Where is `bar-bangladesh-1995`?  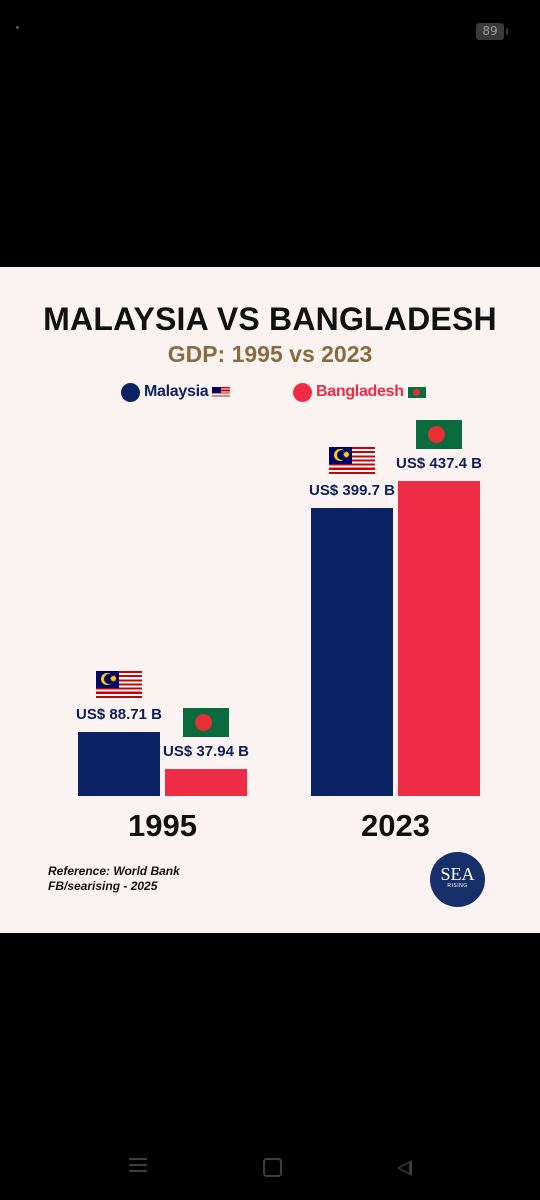
bar-bangladesh-1995 is located at coordinates (206, 782).